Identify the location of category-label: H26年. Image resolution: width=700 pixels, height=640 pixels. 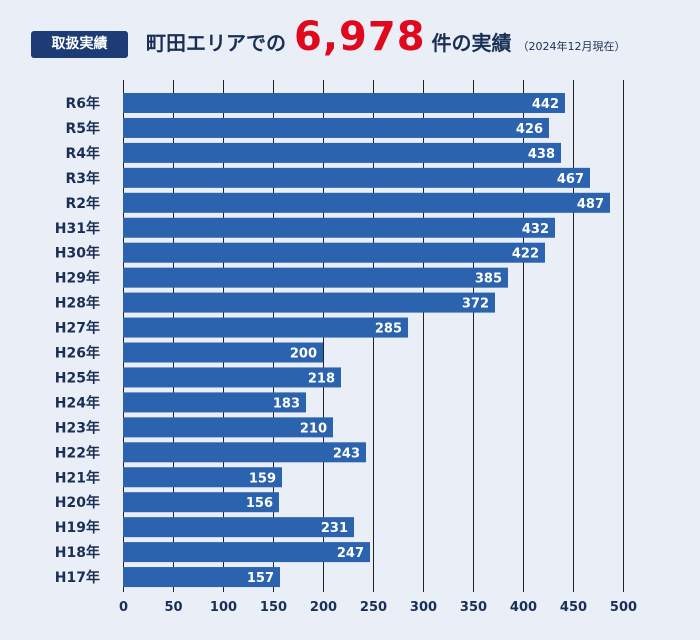
(77, 353).